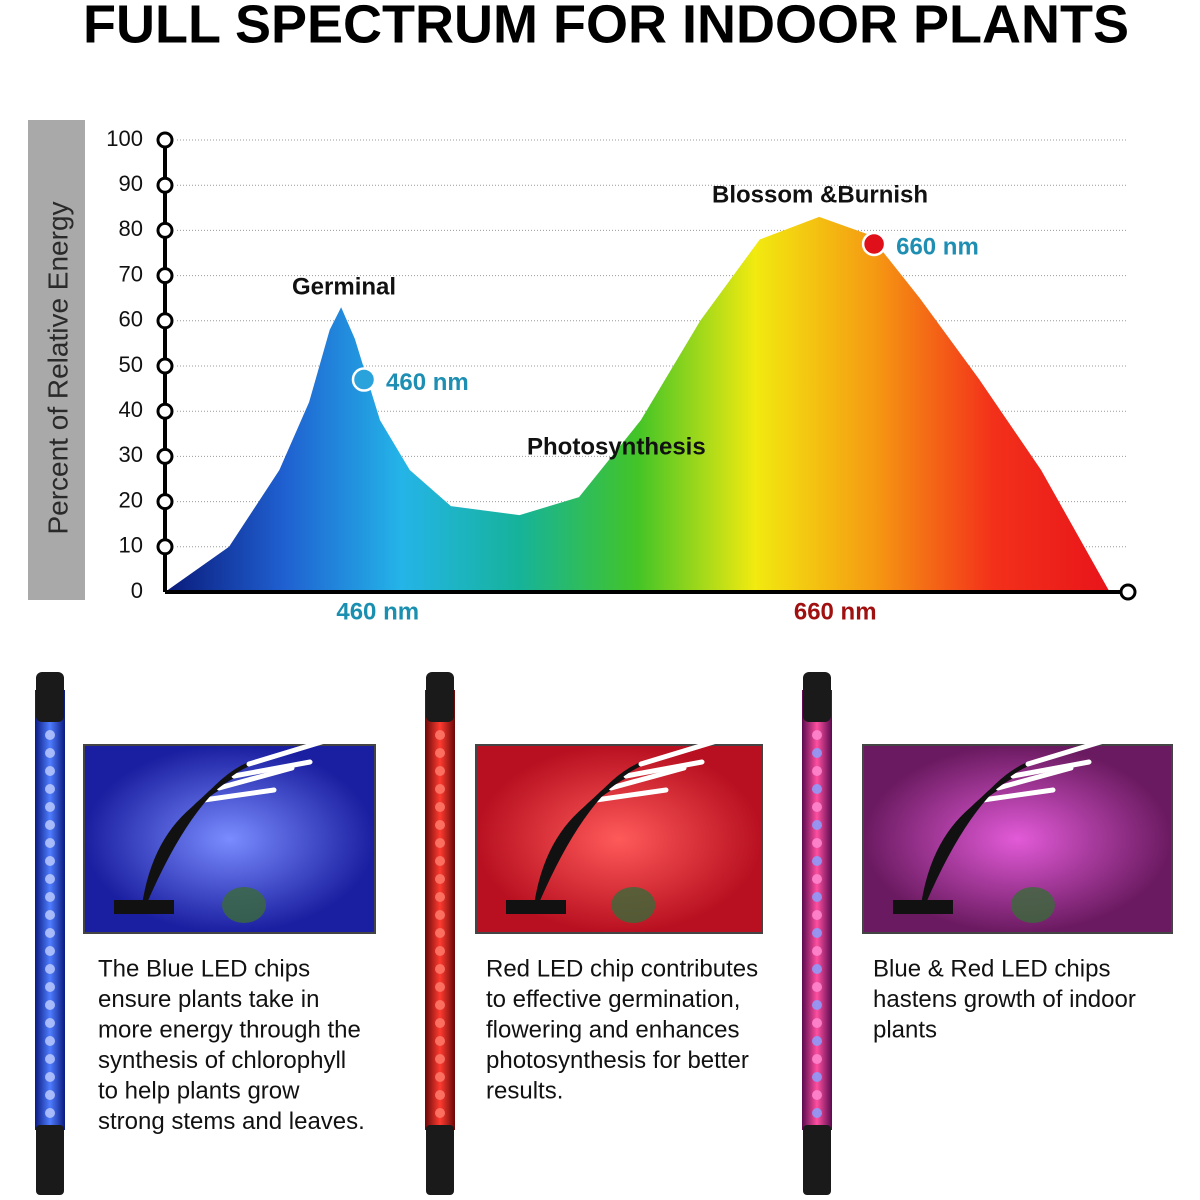 The width and height of the screenshot is (1200, 1200). I want to click on panel-text: strong stems and leaves., so click(231, 1121).